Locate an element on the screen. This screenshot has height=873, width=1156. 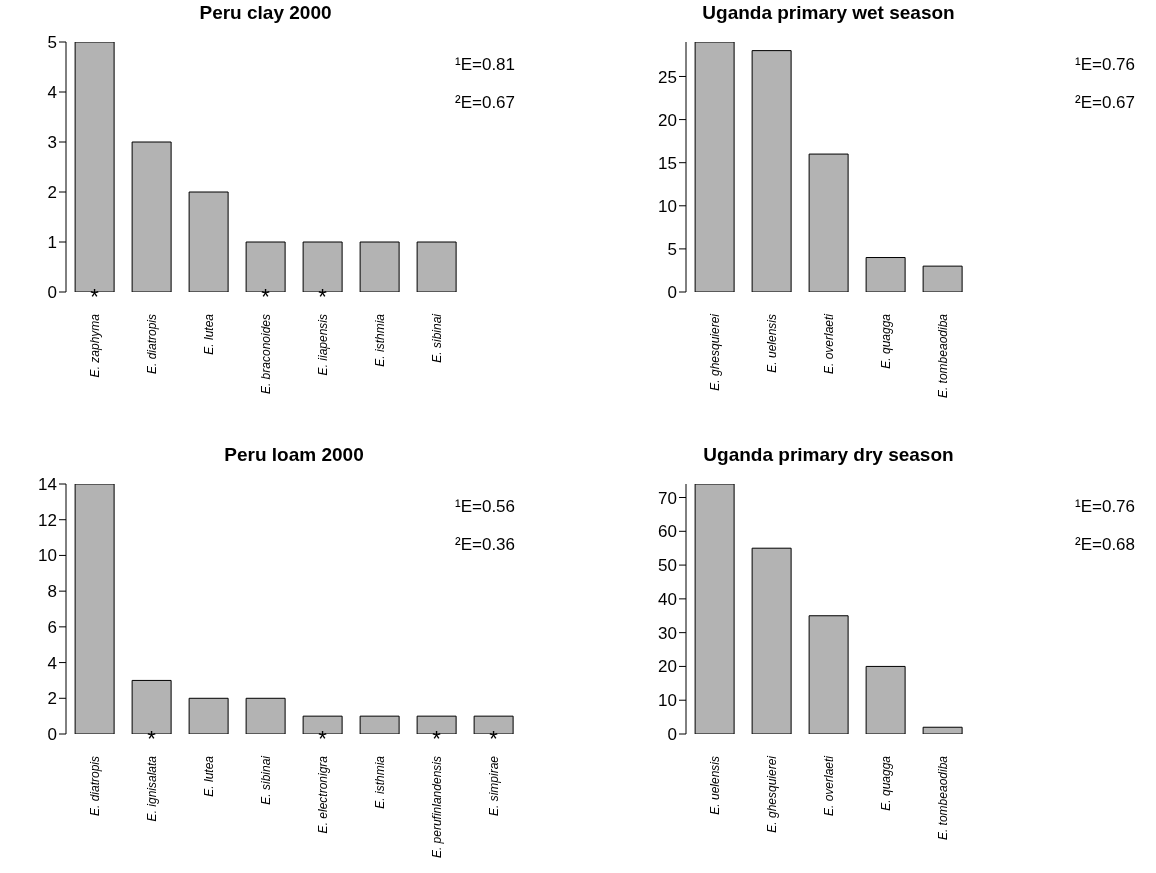
x-tick-label: E. perufinlandensis is located at coordinates (436, 807).